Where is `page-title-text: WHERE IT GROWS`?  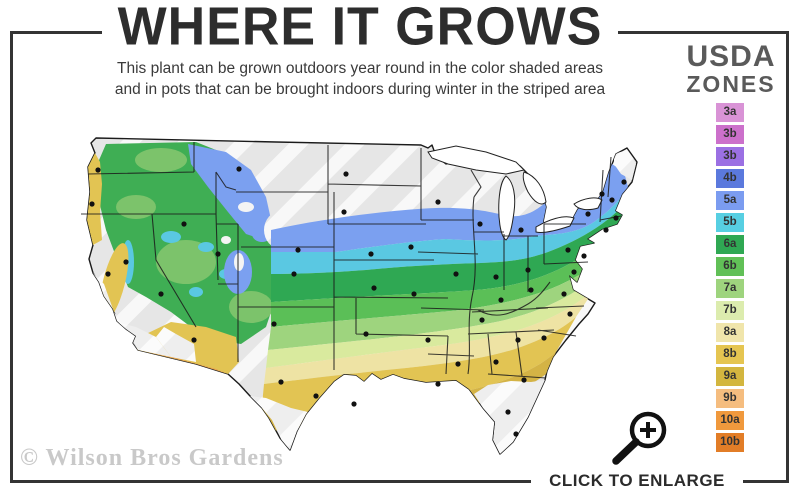 page-title-text: WHERE IT GROWS is located at coordinates (360, 28).